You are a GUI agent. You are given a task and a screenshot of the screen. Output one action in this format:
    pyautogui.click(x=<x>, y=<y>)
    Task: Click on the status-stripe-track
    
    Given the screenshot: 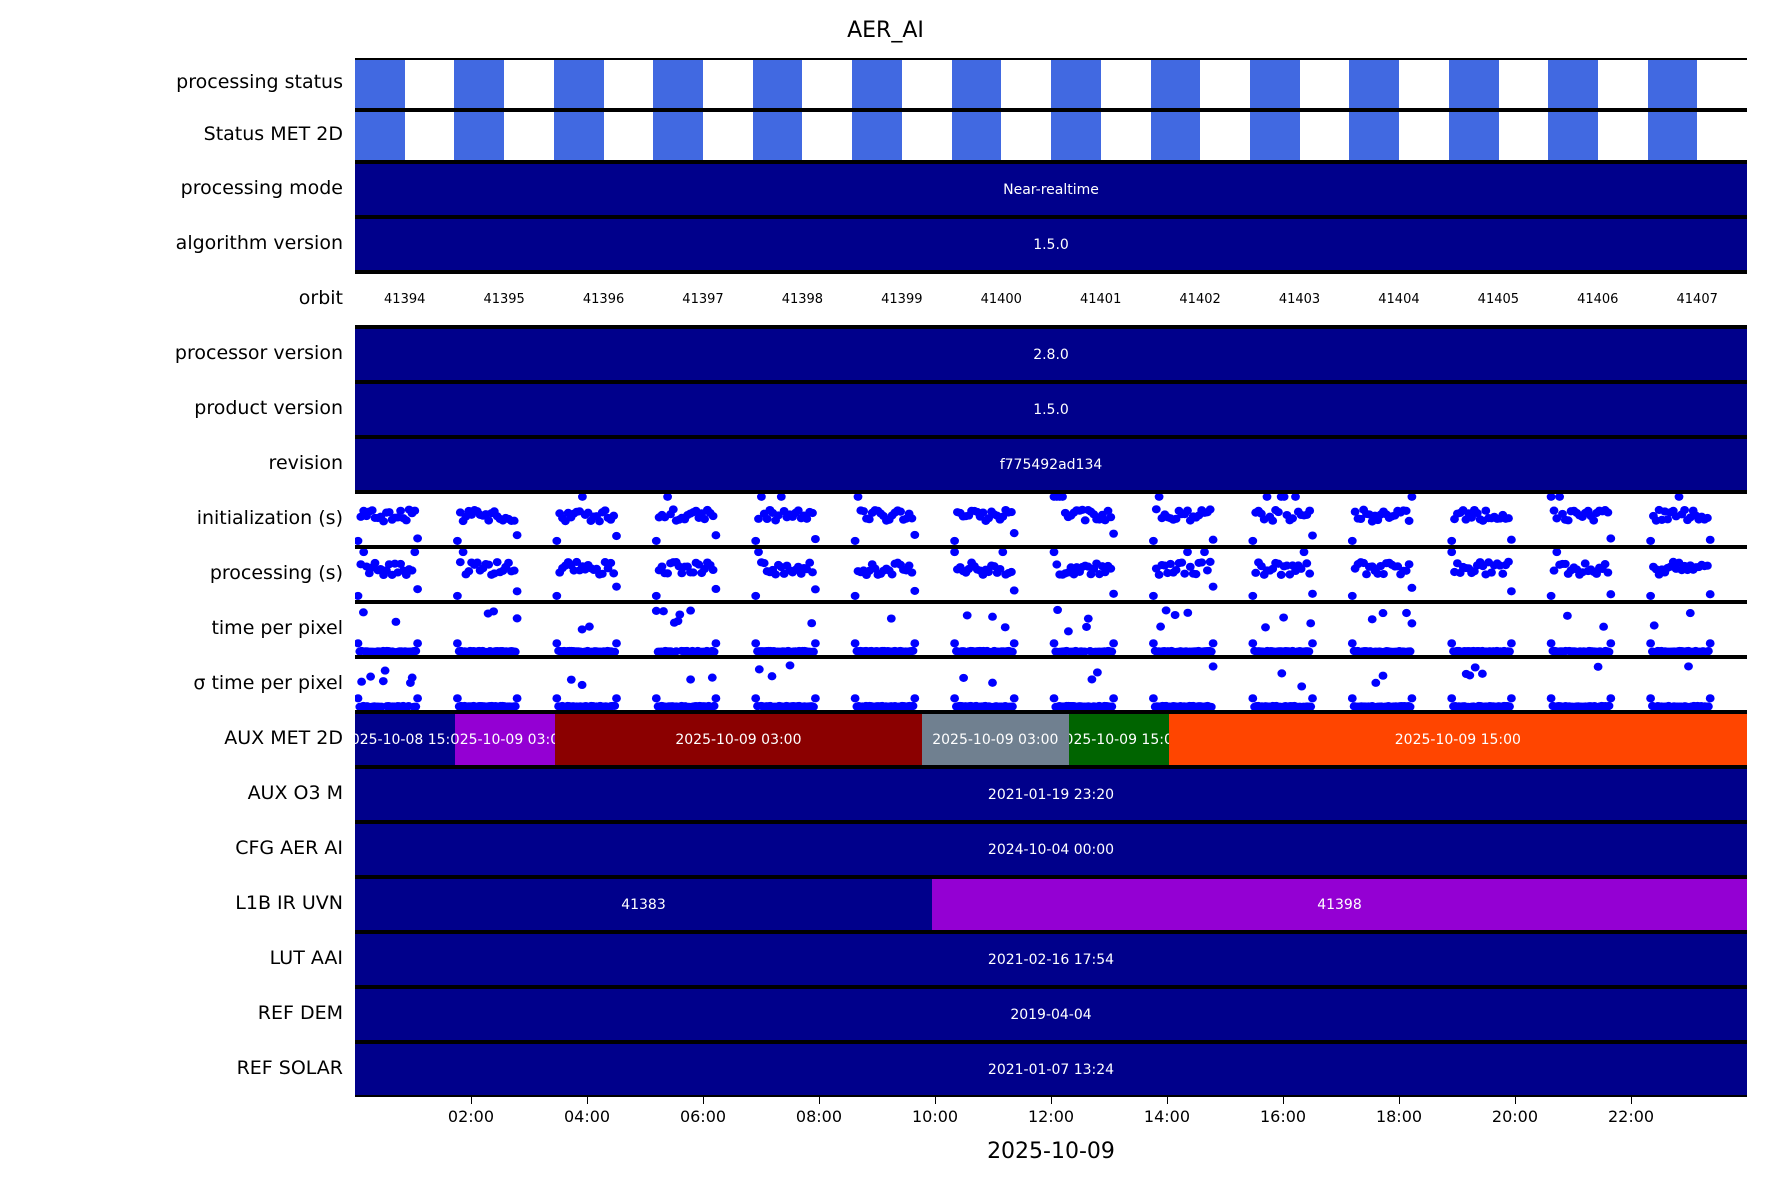 What is the action you would take?
    pyautogui.click(x=1051, y=136)
    